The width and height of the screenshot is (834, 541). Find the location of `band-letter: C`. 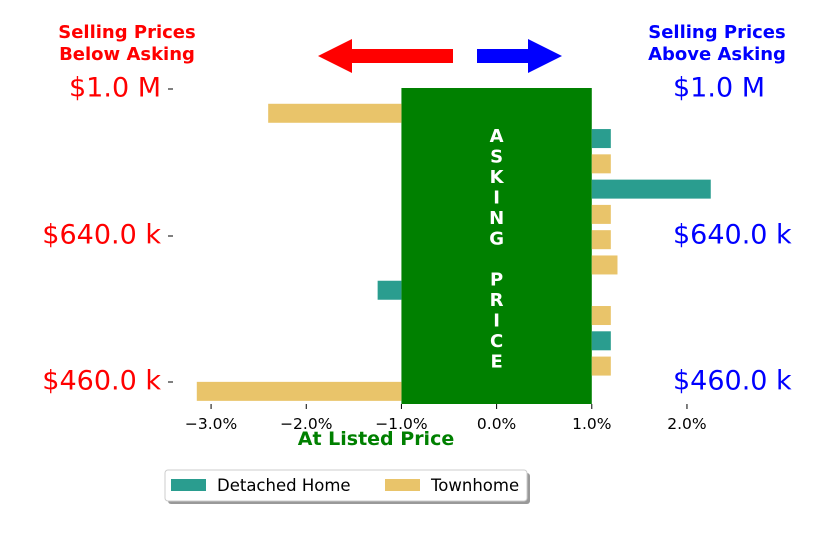

band-letter: C is located at coordinates (496, 341).